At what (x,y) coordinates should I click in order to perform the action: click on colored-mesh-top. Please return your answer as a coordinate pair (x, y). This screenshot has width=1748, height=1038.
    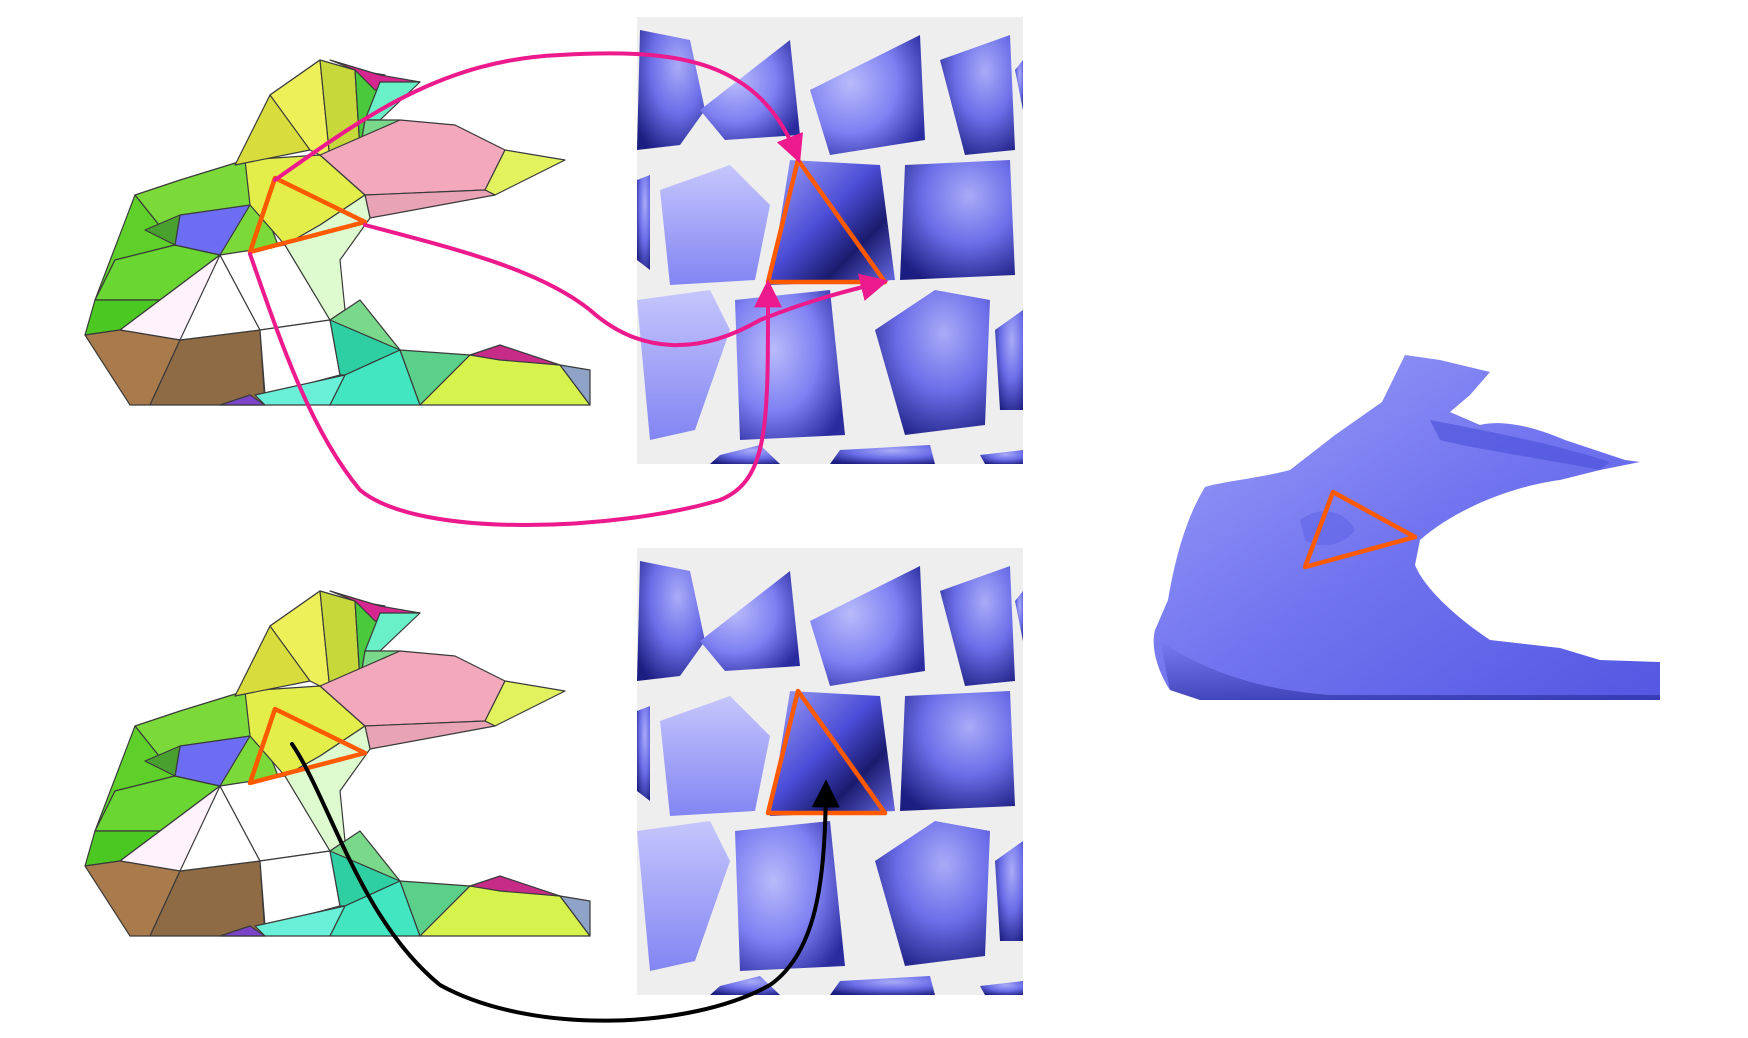
    Looking at the image, I should click on (337, 232).